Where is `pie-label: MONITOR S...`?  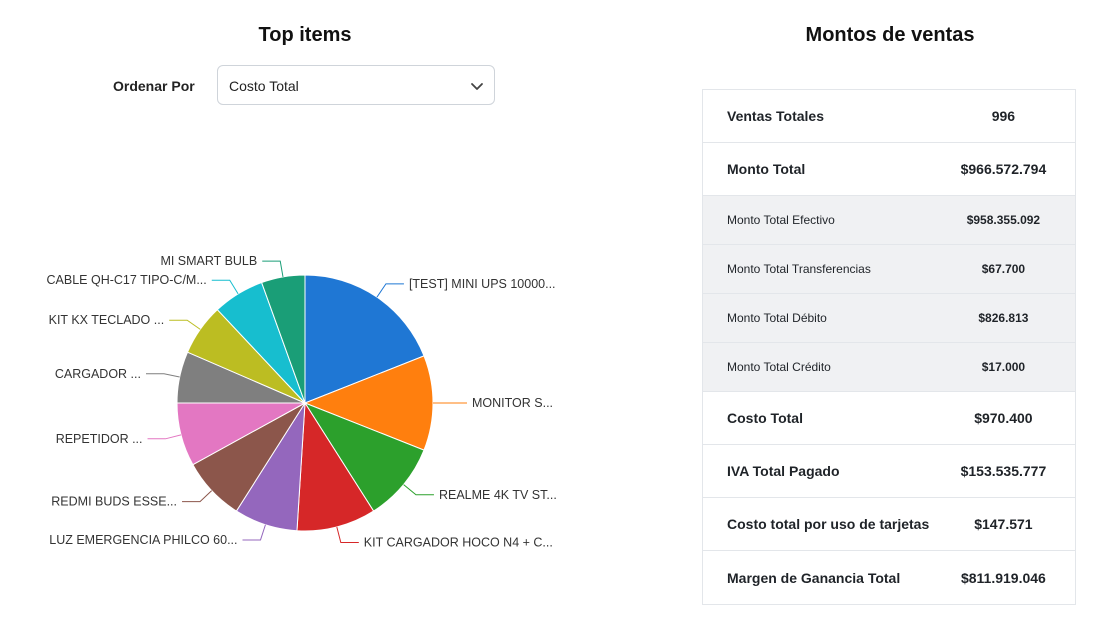 pie-label: MONITOR S... is located at coordinates (512, 403).